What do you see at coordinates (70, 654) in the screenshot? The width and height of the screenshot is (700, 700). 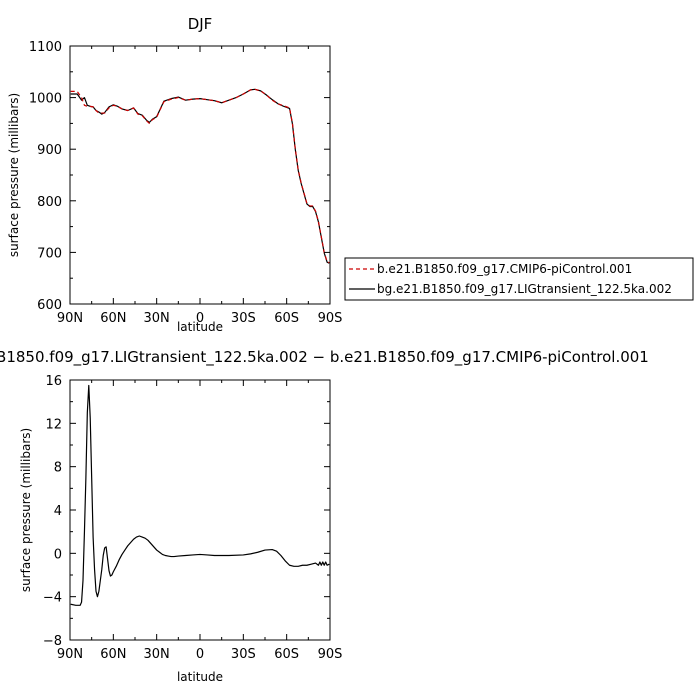 I see `bottom-xtick-label: 90N` at bounding box center [70, 654].